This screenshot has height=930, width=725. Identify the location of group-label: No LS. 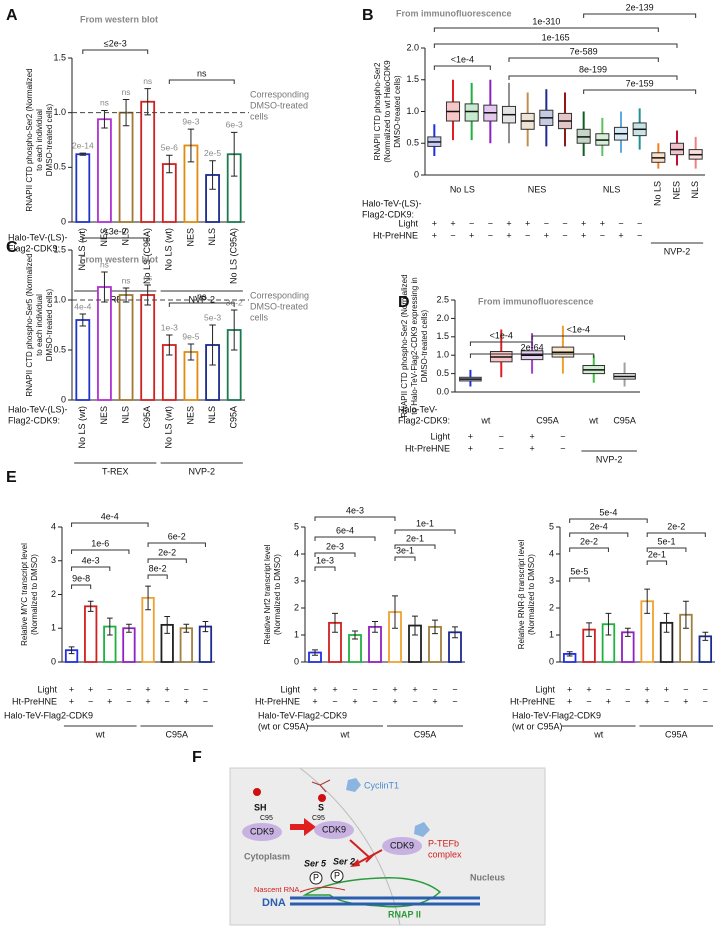
(462, 189).